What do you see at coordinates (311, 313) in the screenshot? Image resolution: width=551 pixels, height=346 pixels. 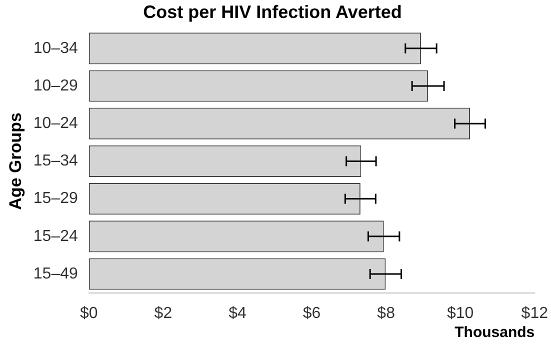 I see `x-tick-label: $6` at bounding box center [311, 313].